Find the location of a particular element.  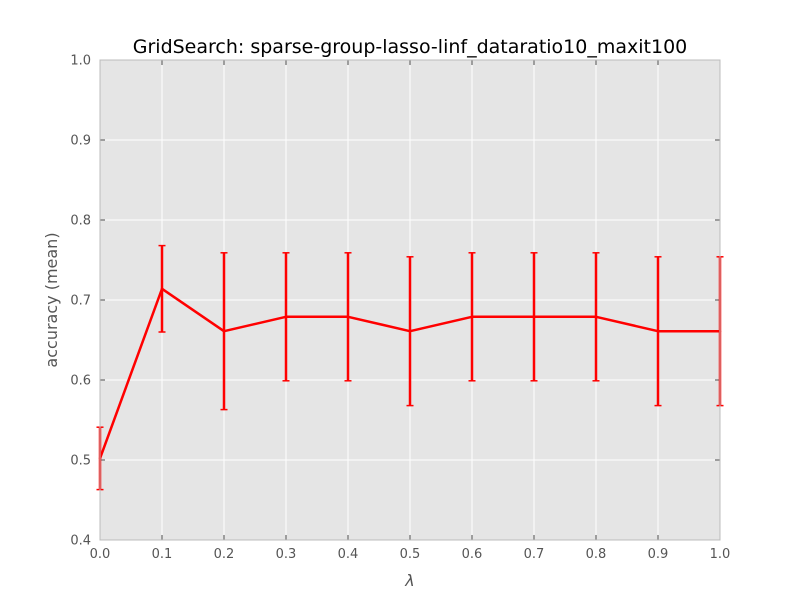

y-axis-label: accuracy (mean) is located at coordinates (51, 299).